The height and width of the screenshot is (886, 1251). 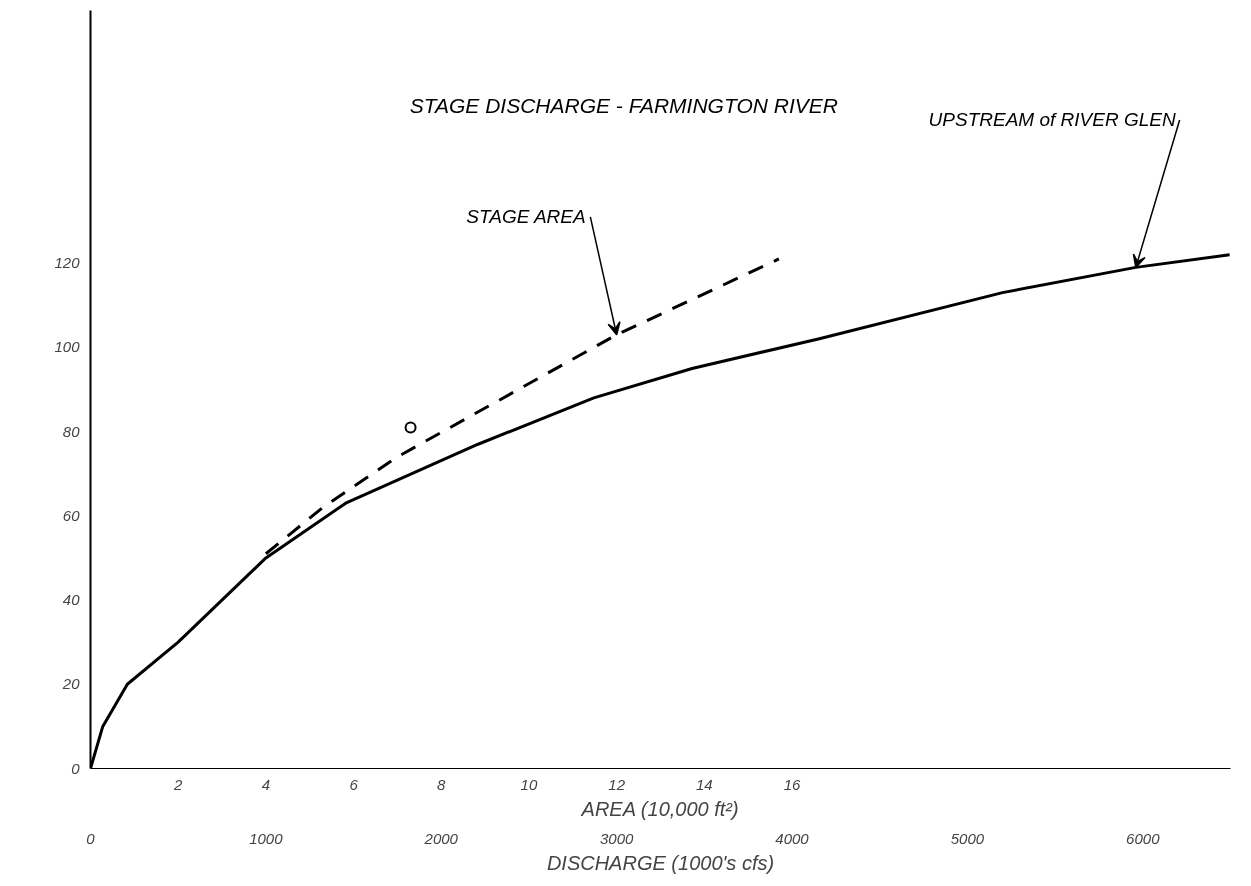 What do you see at coordinates (266, 838) in the screenshot?
I see `x-tick-label: 1000` at bounding box center [266, 838].